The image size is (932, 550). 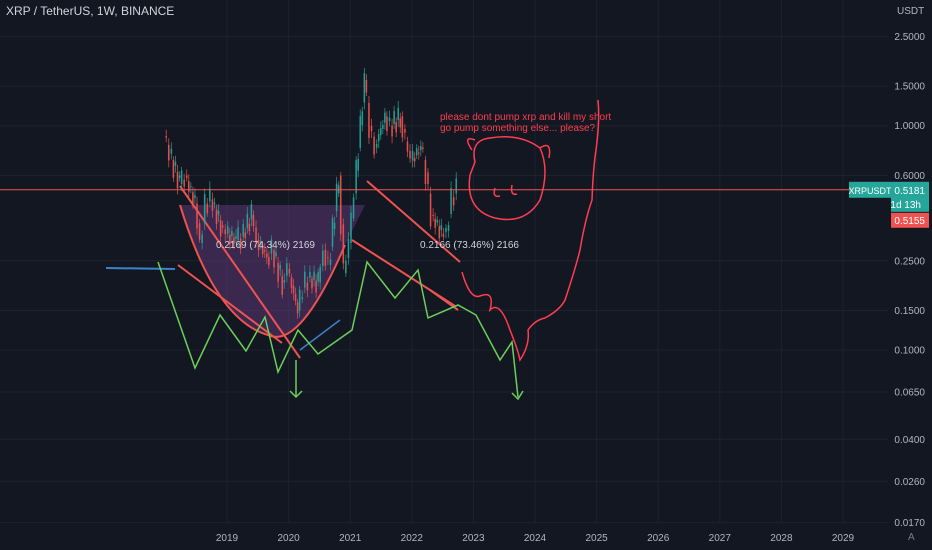 What do you see at coordinates (909, 176) in the screenshot?
I see `price-tick-label: 0.6000` at bounding box center [909, 176].